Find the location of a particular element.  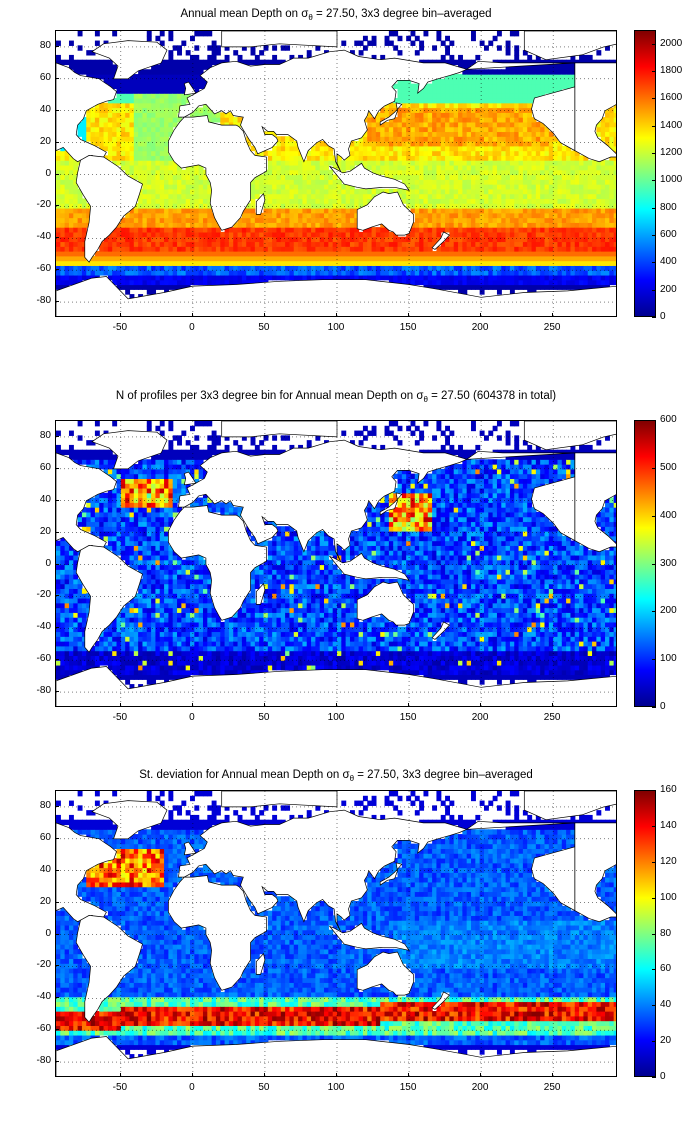

colorbar-tick-label: 500 is located at coordinates (668, 467).